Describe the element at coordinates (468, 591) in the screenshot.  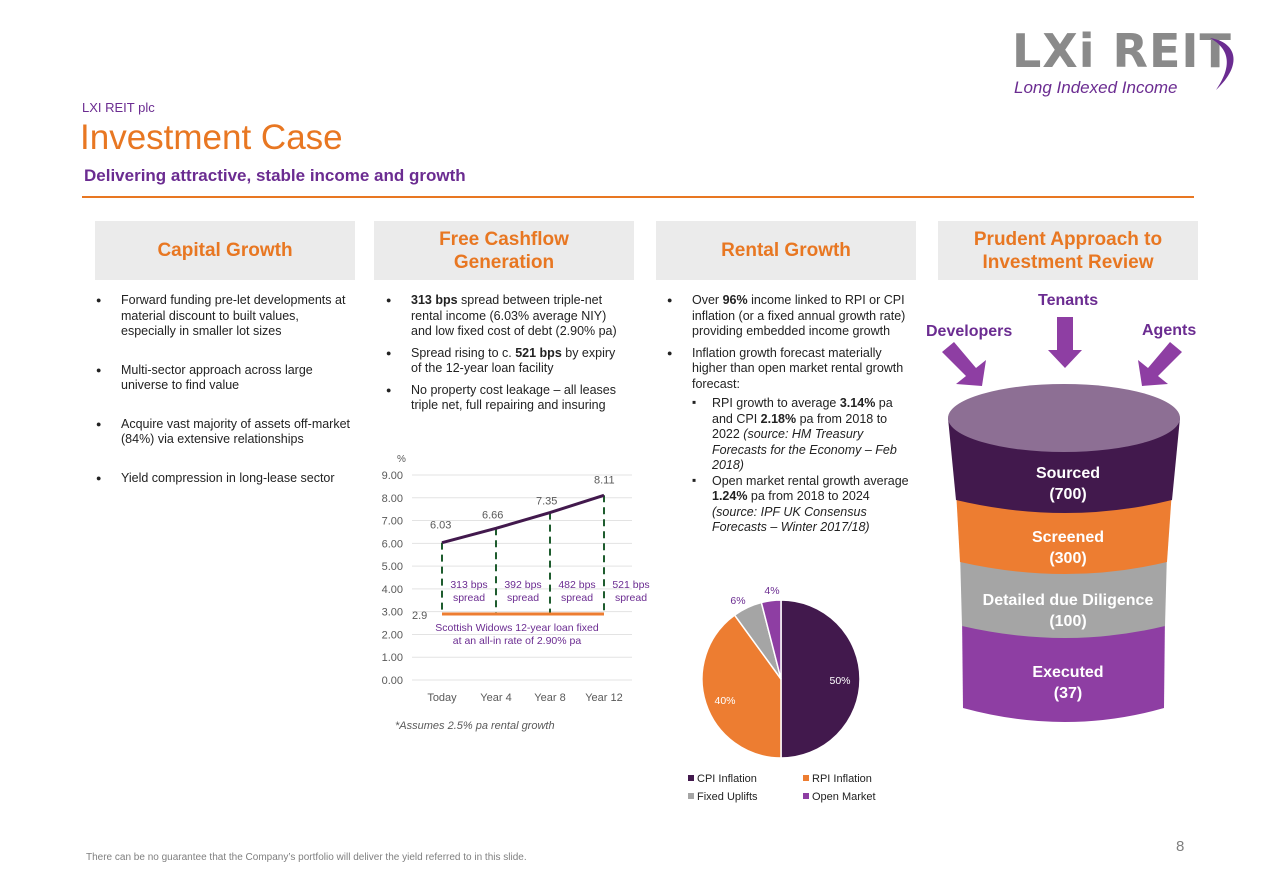
I see `spread-label: 313 bps spread` at that location.